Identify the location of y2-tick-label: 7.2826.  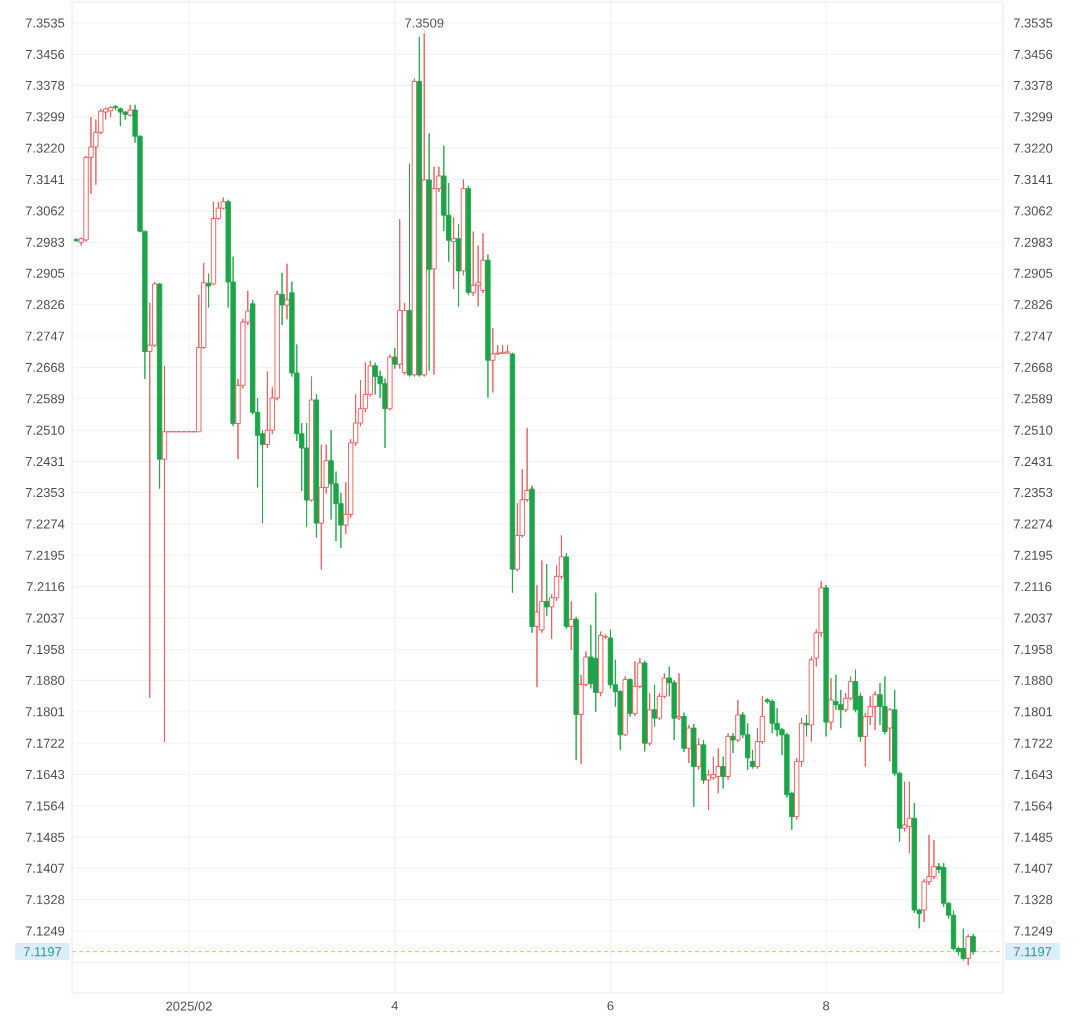
(1033, 305).